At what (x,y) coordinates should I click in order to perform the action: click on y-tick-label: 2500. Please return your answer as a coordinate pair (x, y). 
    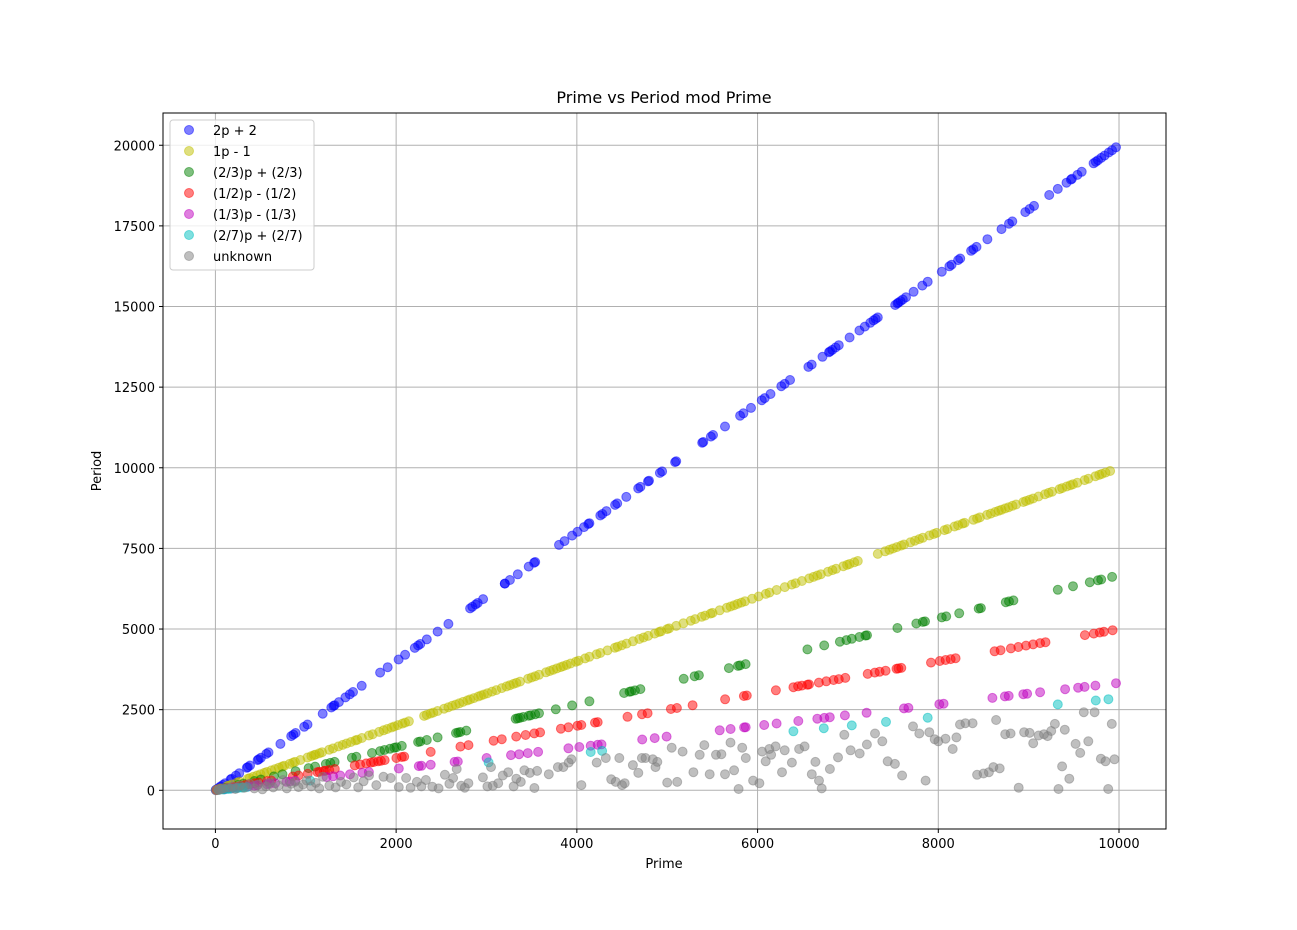
    Looking at the image, I should click on (138, 711).